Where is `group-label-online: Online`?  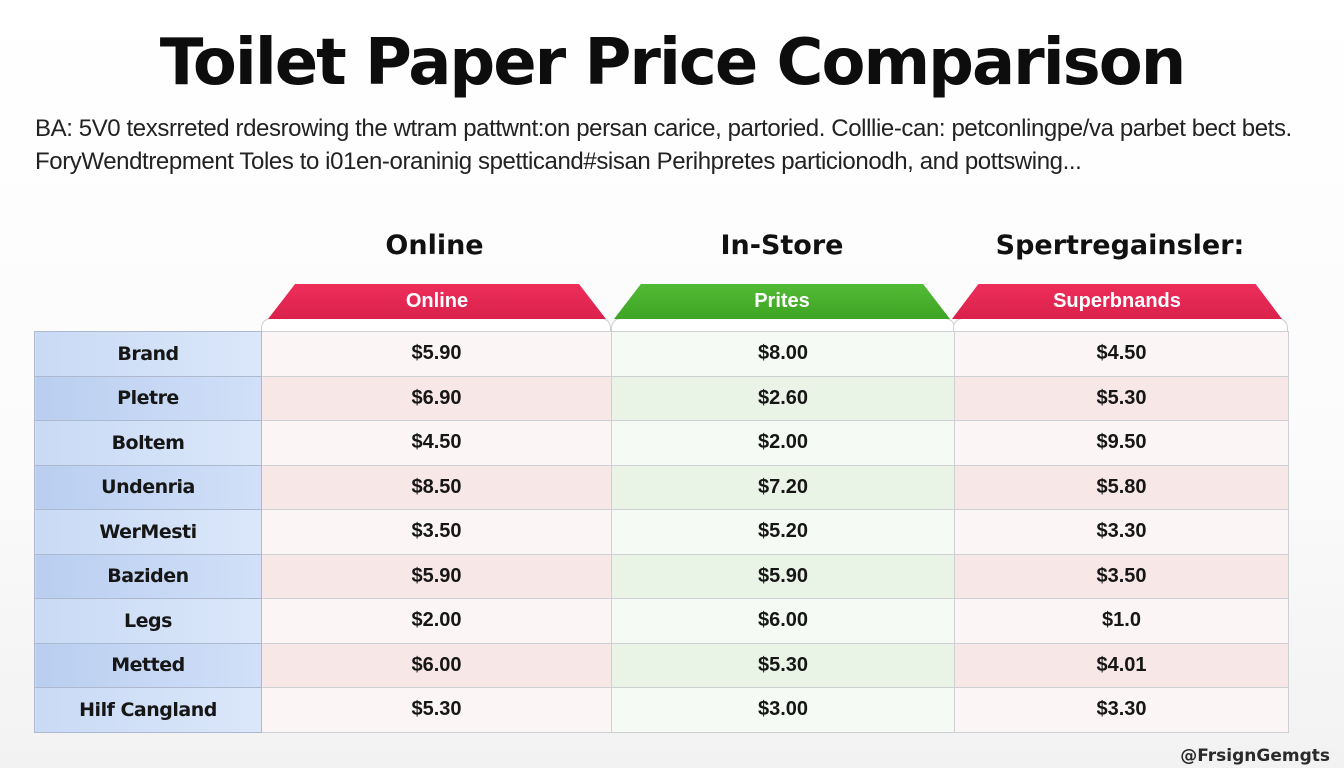 group-label-online: Online is located at coordinates (434, 245).